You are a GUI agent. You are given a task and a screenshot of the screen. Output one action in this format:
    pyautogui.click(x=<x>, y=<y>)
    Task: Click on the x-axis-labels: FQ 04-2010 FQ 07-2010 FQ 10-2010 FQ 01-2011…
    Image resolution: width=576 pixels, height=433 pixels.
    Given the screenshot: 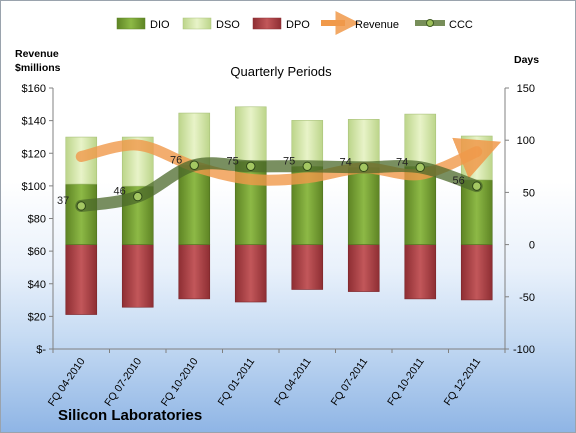 What is the action you would take?
    pyautogui.click(x=265, y=382)
    